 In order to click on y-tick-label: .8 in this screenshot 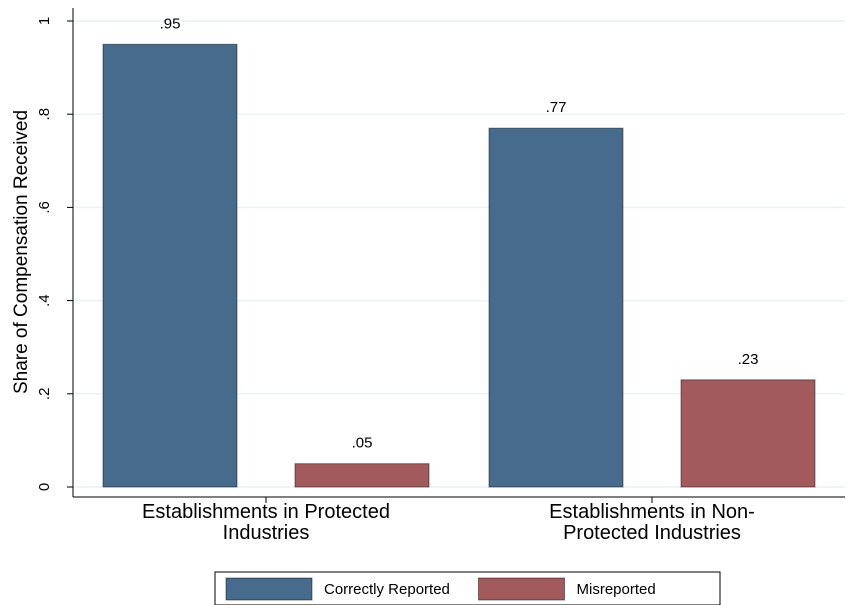, I will do `click(44, 114)`.